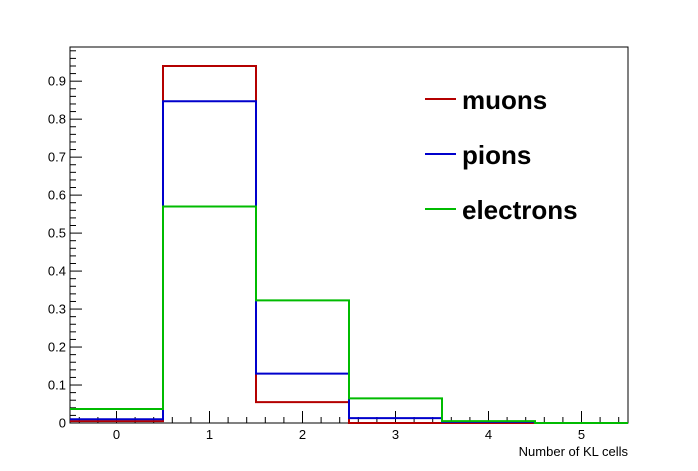  Describe the element at coordinates (116, 434) in the screenshot. I see `x-tick-label: 0` at that location.